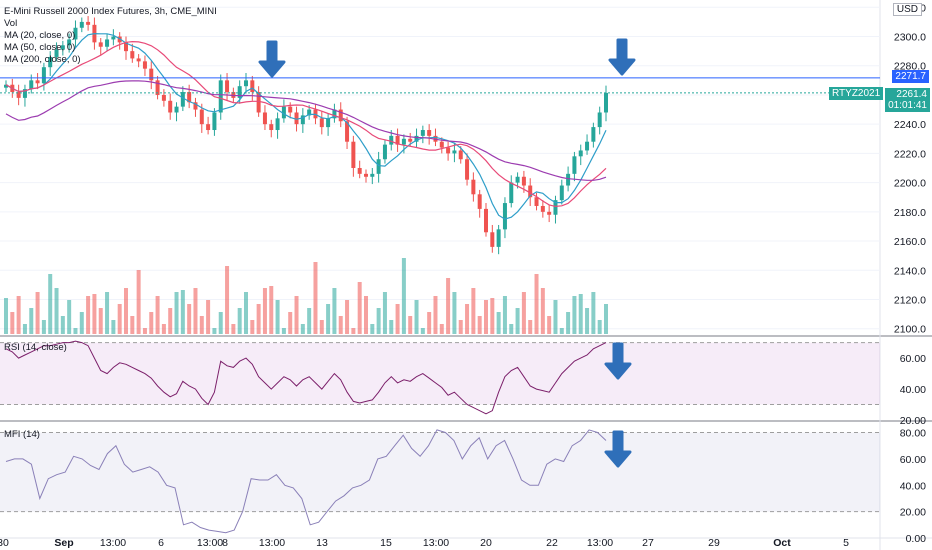 This screenshot has width=932, height=550. I want to click on time-tick-label: 8, so click(225, 543).